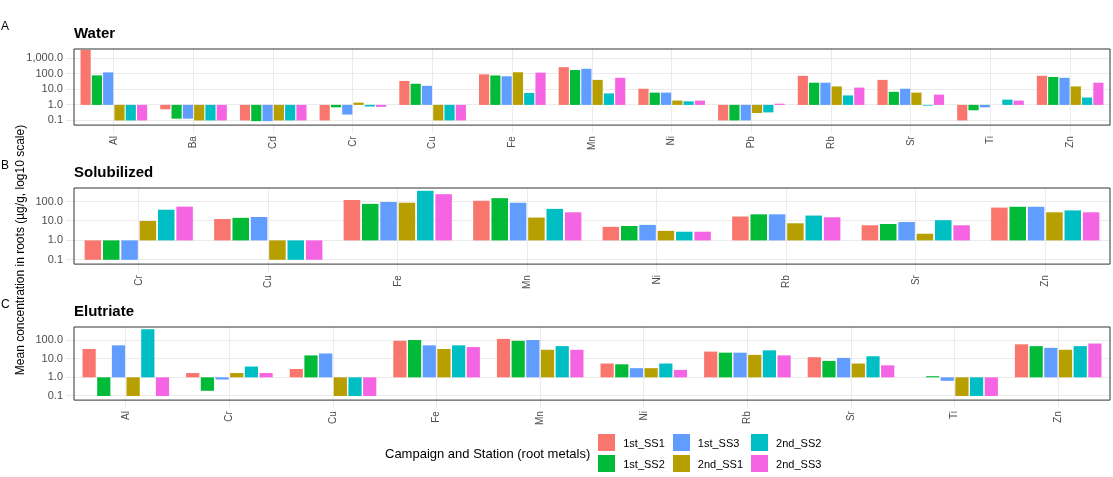 The width and height of the screenshot is (1113, 477). Describe the element at coordinates (644, 442) in the screenshot. I see `legend-label: 1st_SS1` at that location.